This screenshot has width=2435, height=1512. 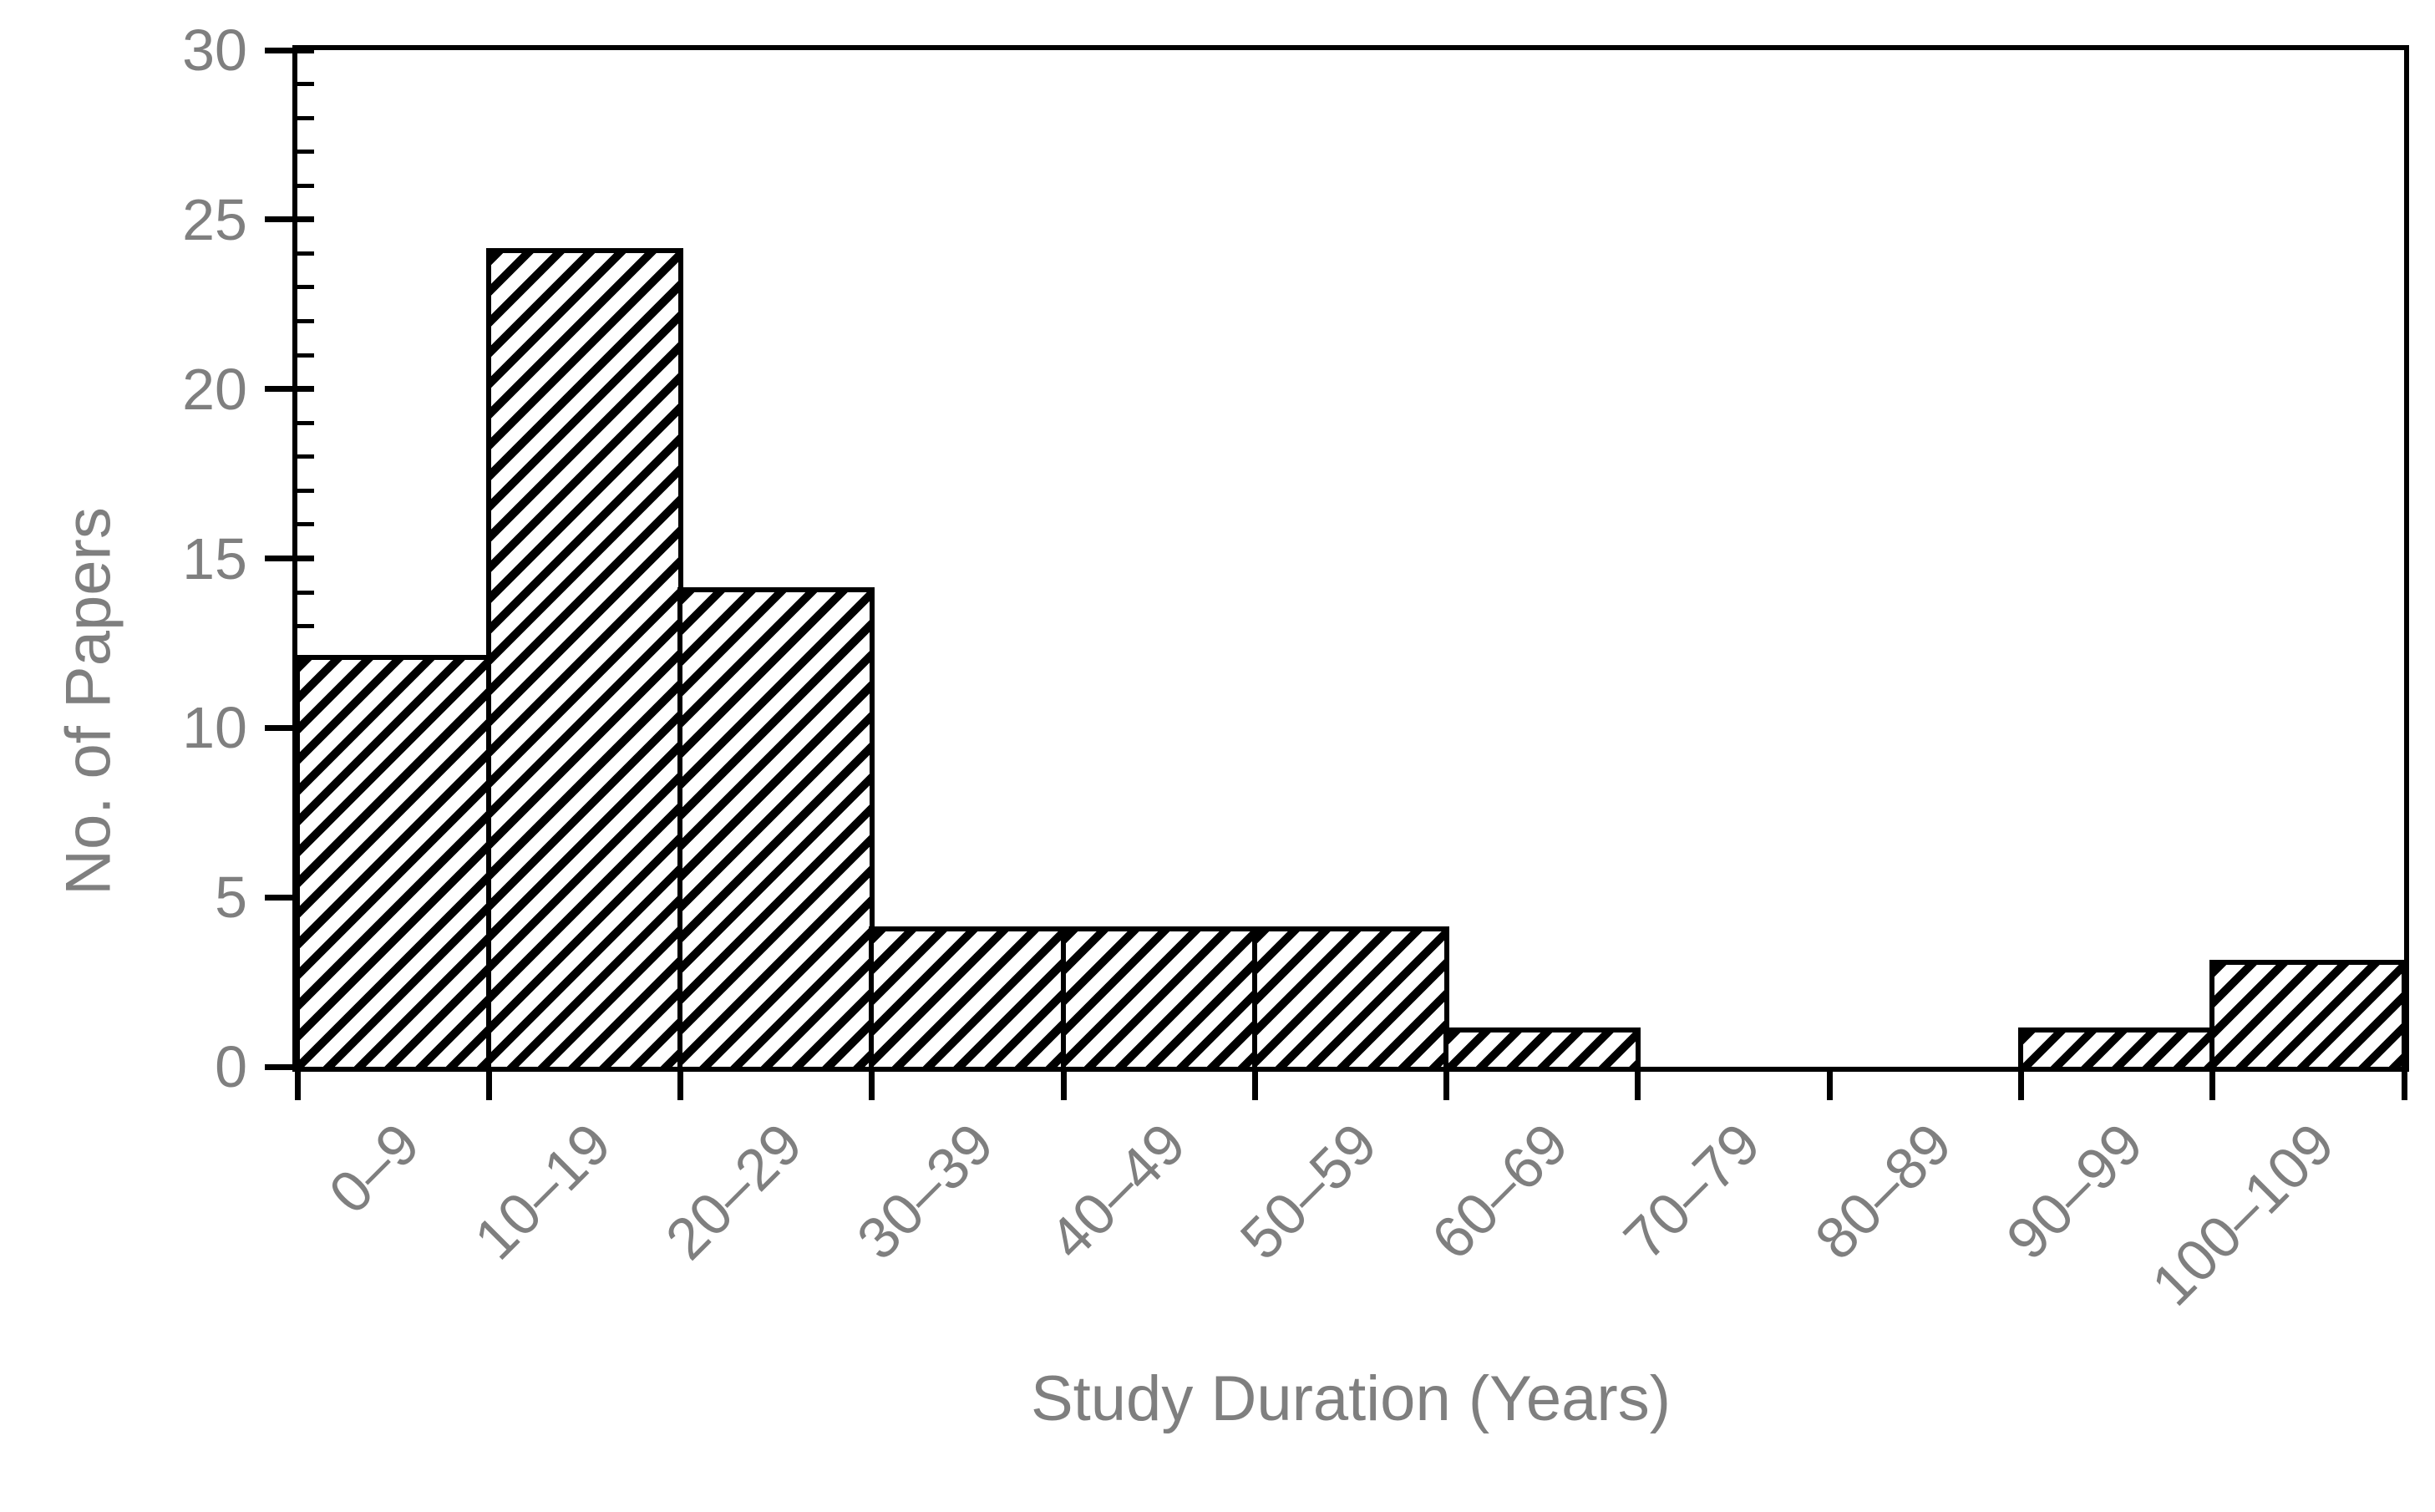 I want to click on y-tick-label: 5, so click(x=231, y=898).